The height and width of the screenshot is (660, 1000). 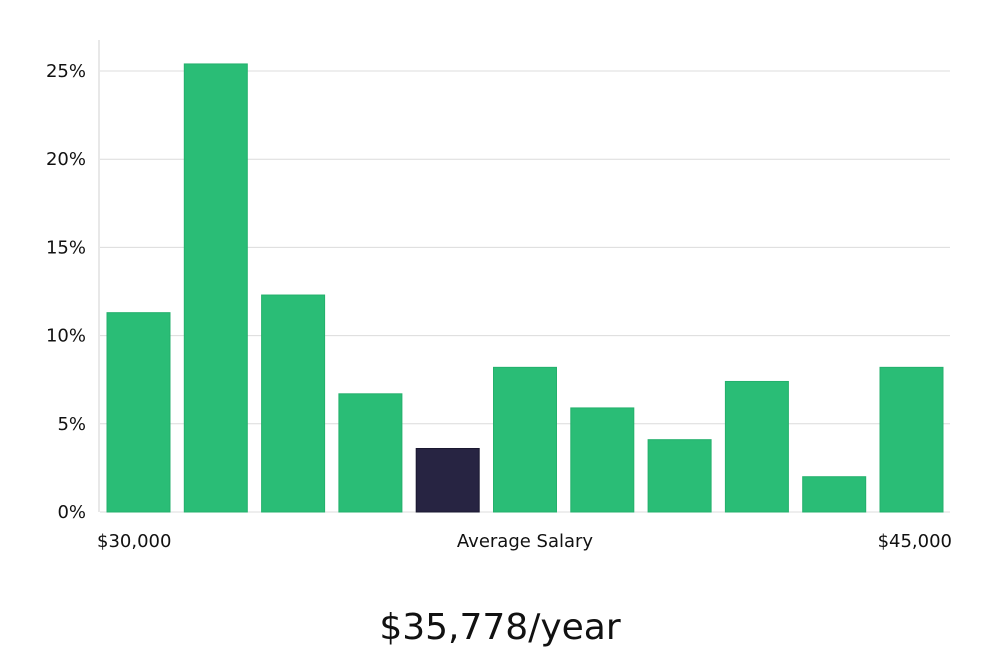 I want to click on x-label-max: $45,000, so click(x=915, y=541).